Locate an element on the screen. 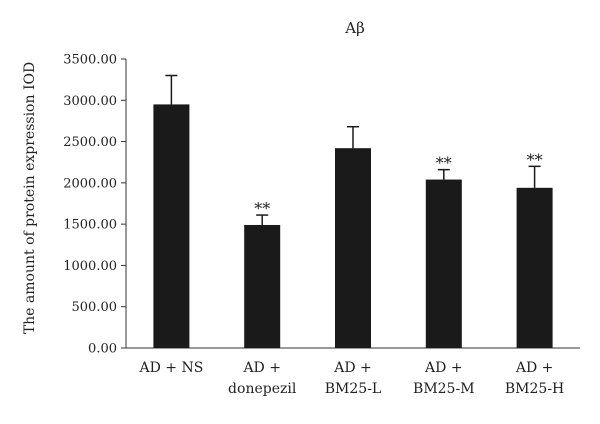 The image size is (600, 424). y-tick-label: 1000.00 is located at coordinates (90, 266).